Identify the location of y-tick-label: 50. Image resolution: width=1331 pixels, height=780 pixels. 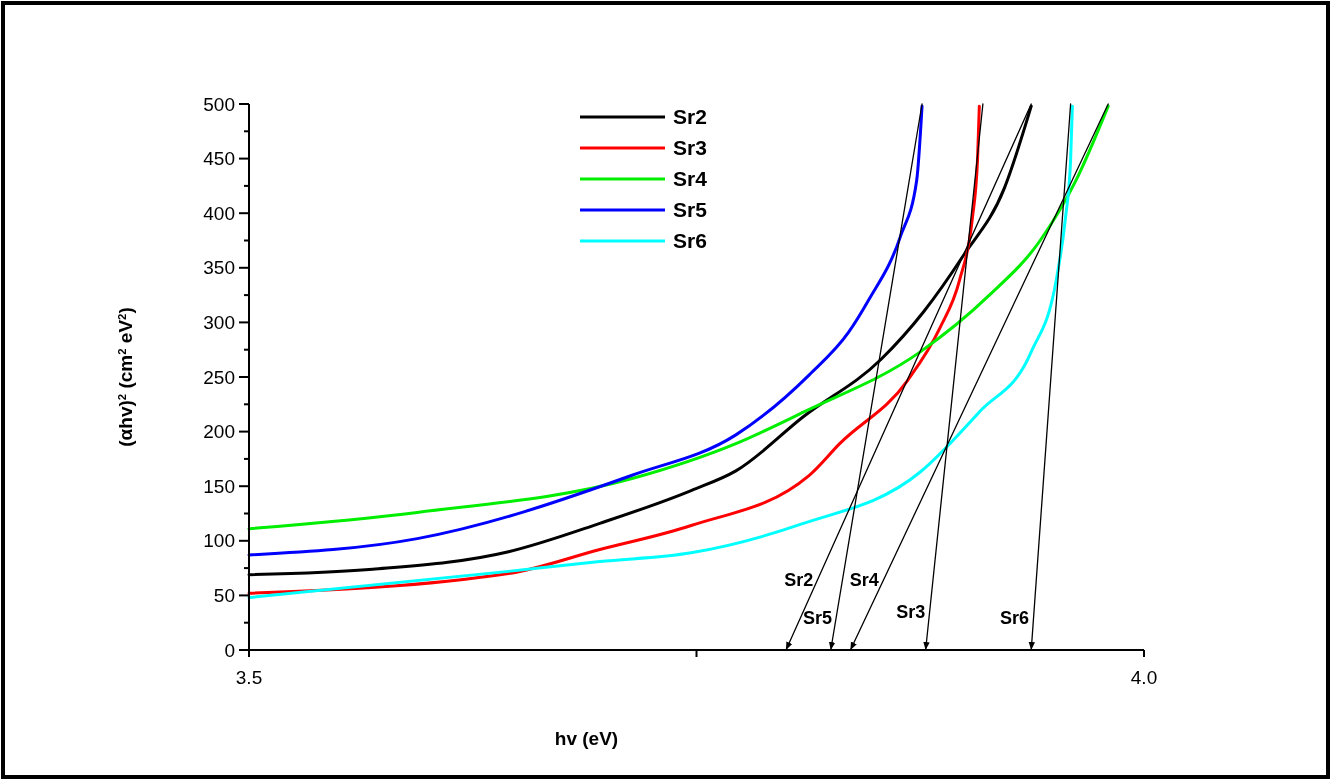
(224, 596).